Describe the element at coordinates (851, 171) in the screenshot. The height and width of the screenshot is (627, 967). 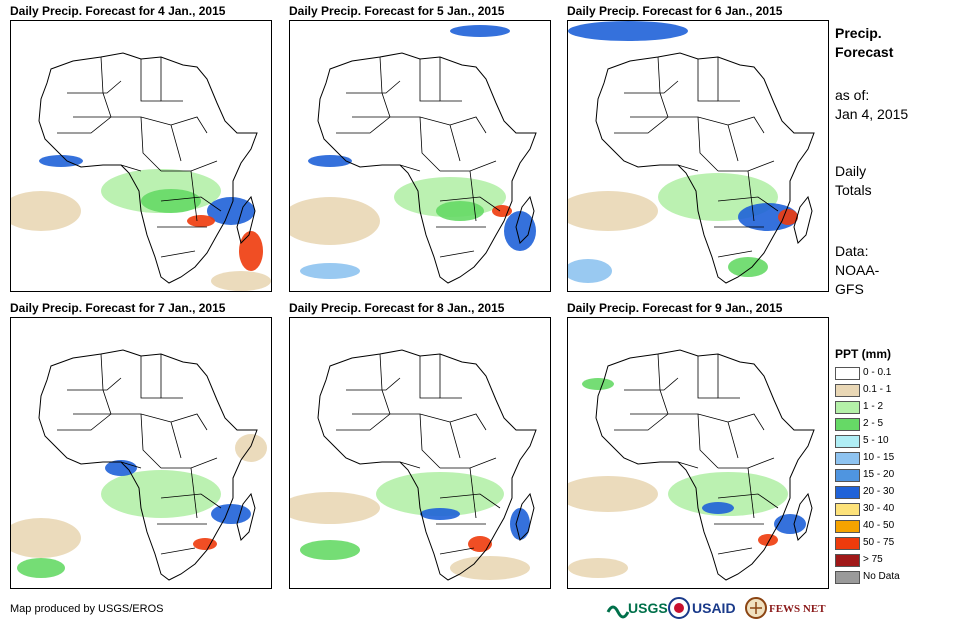
I see `totals-line-1: Daily` at that location.